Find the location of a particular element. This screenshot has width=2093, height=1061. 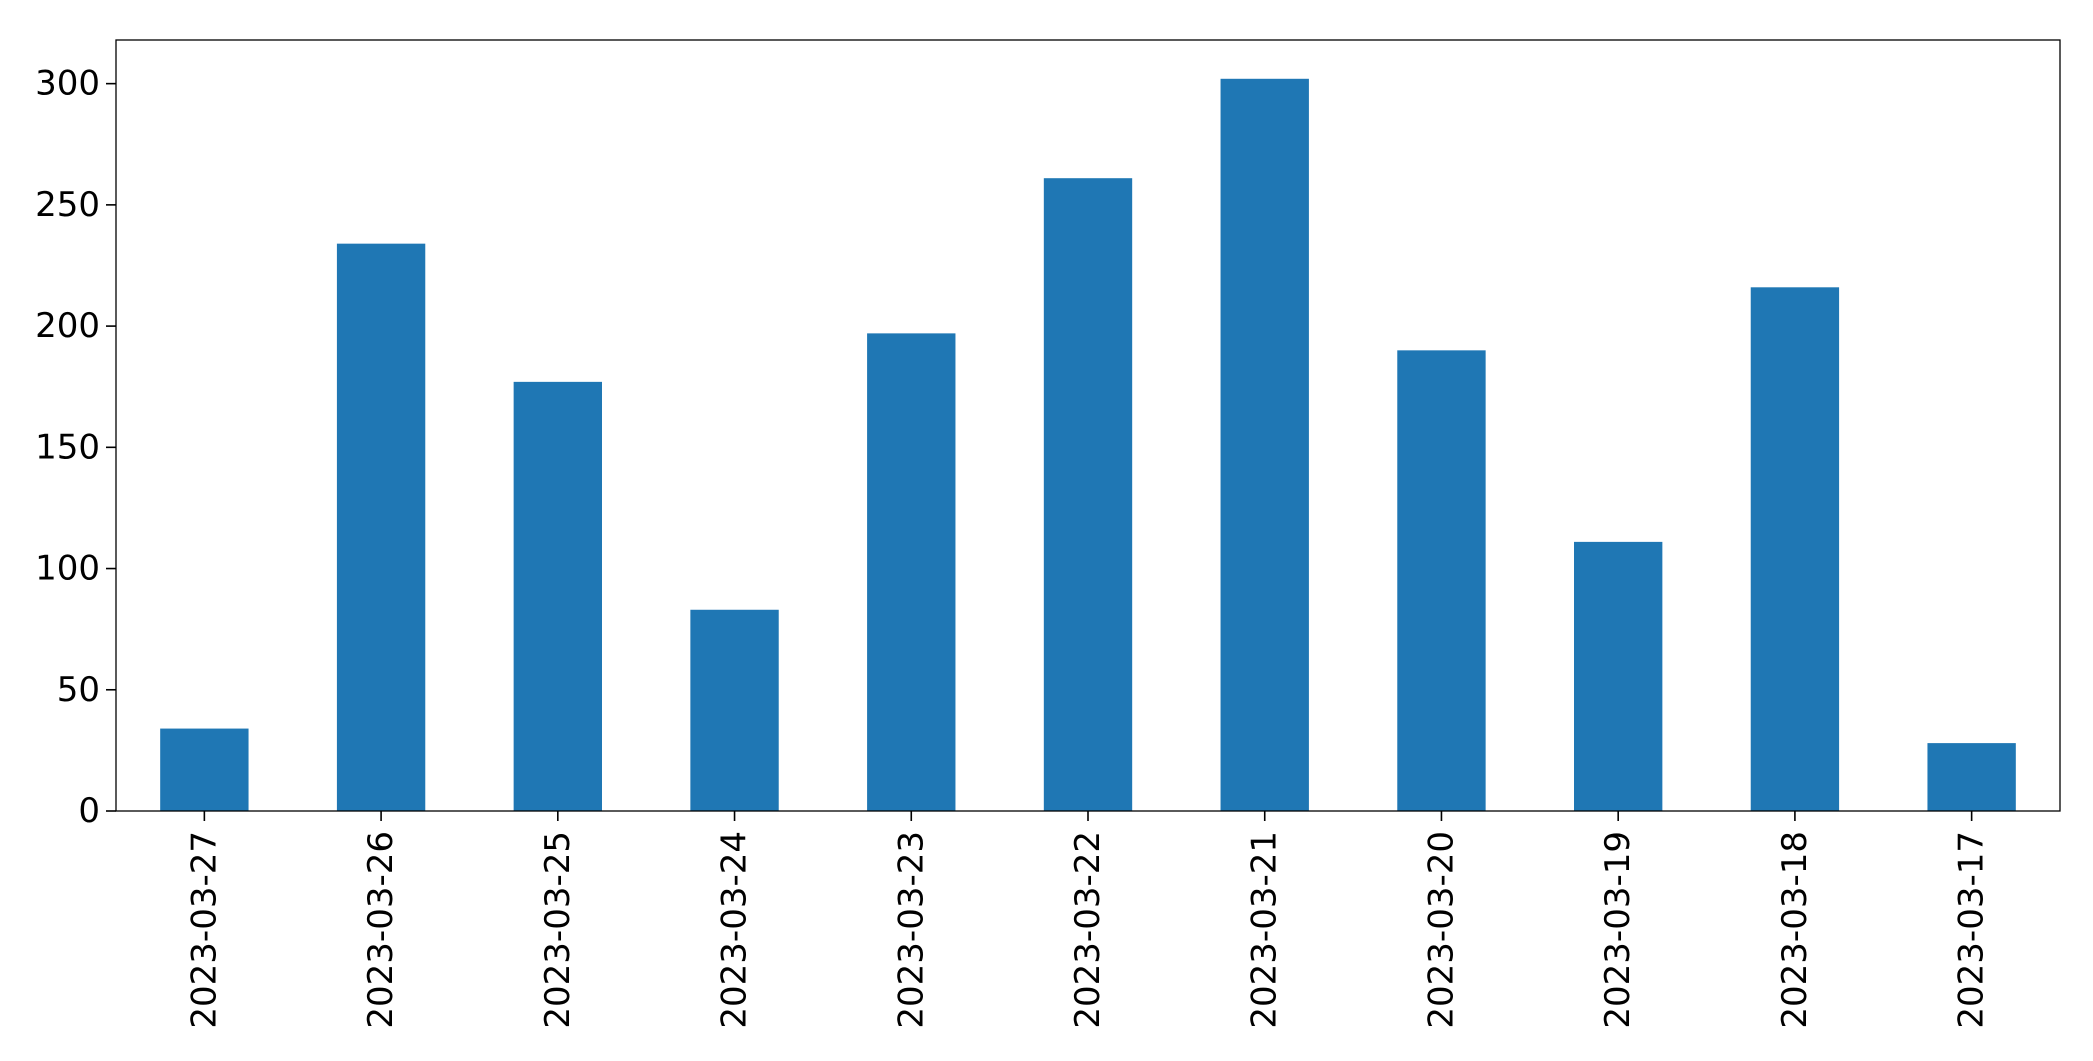

x-tick-label: 2023-03-20 is located at coordinates (1441, 930).